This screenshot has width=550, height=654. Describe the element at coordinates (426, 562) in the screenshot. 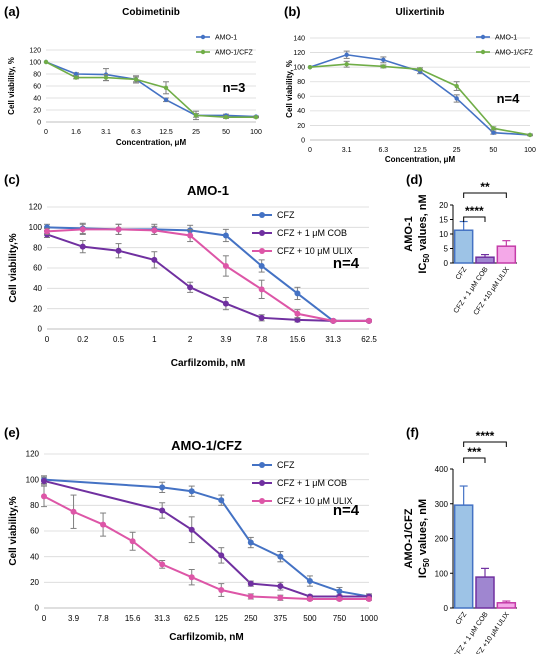

I see `y-axis-label-subscript: 50` at that location.